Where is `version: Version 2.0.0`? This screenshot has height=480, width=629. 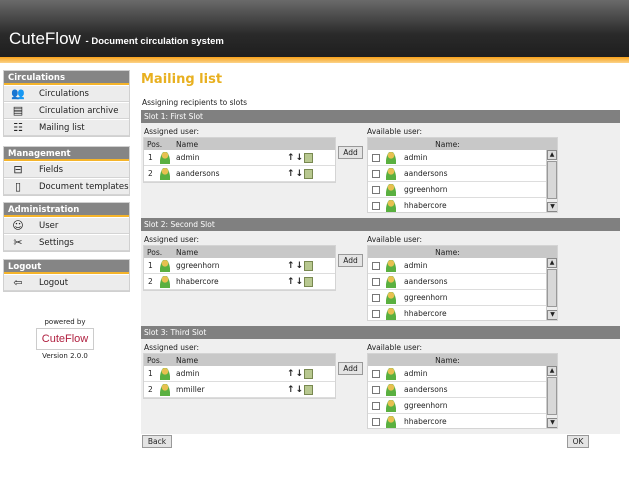
version: Version 2.0.0 is located at coordinates (65, 356).